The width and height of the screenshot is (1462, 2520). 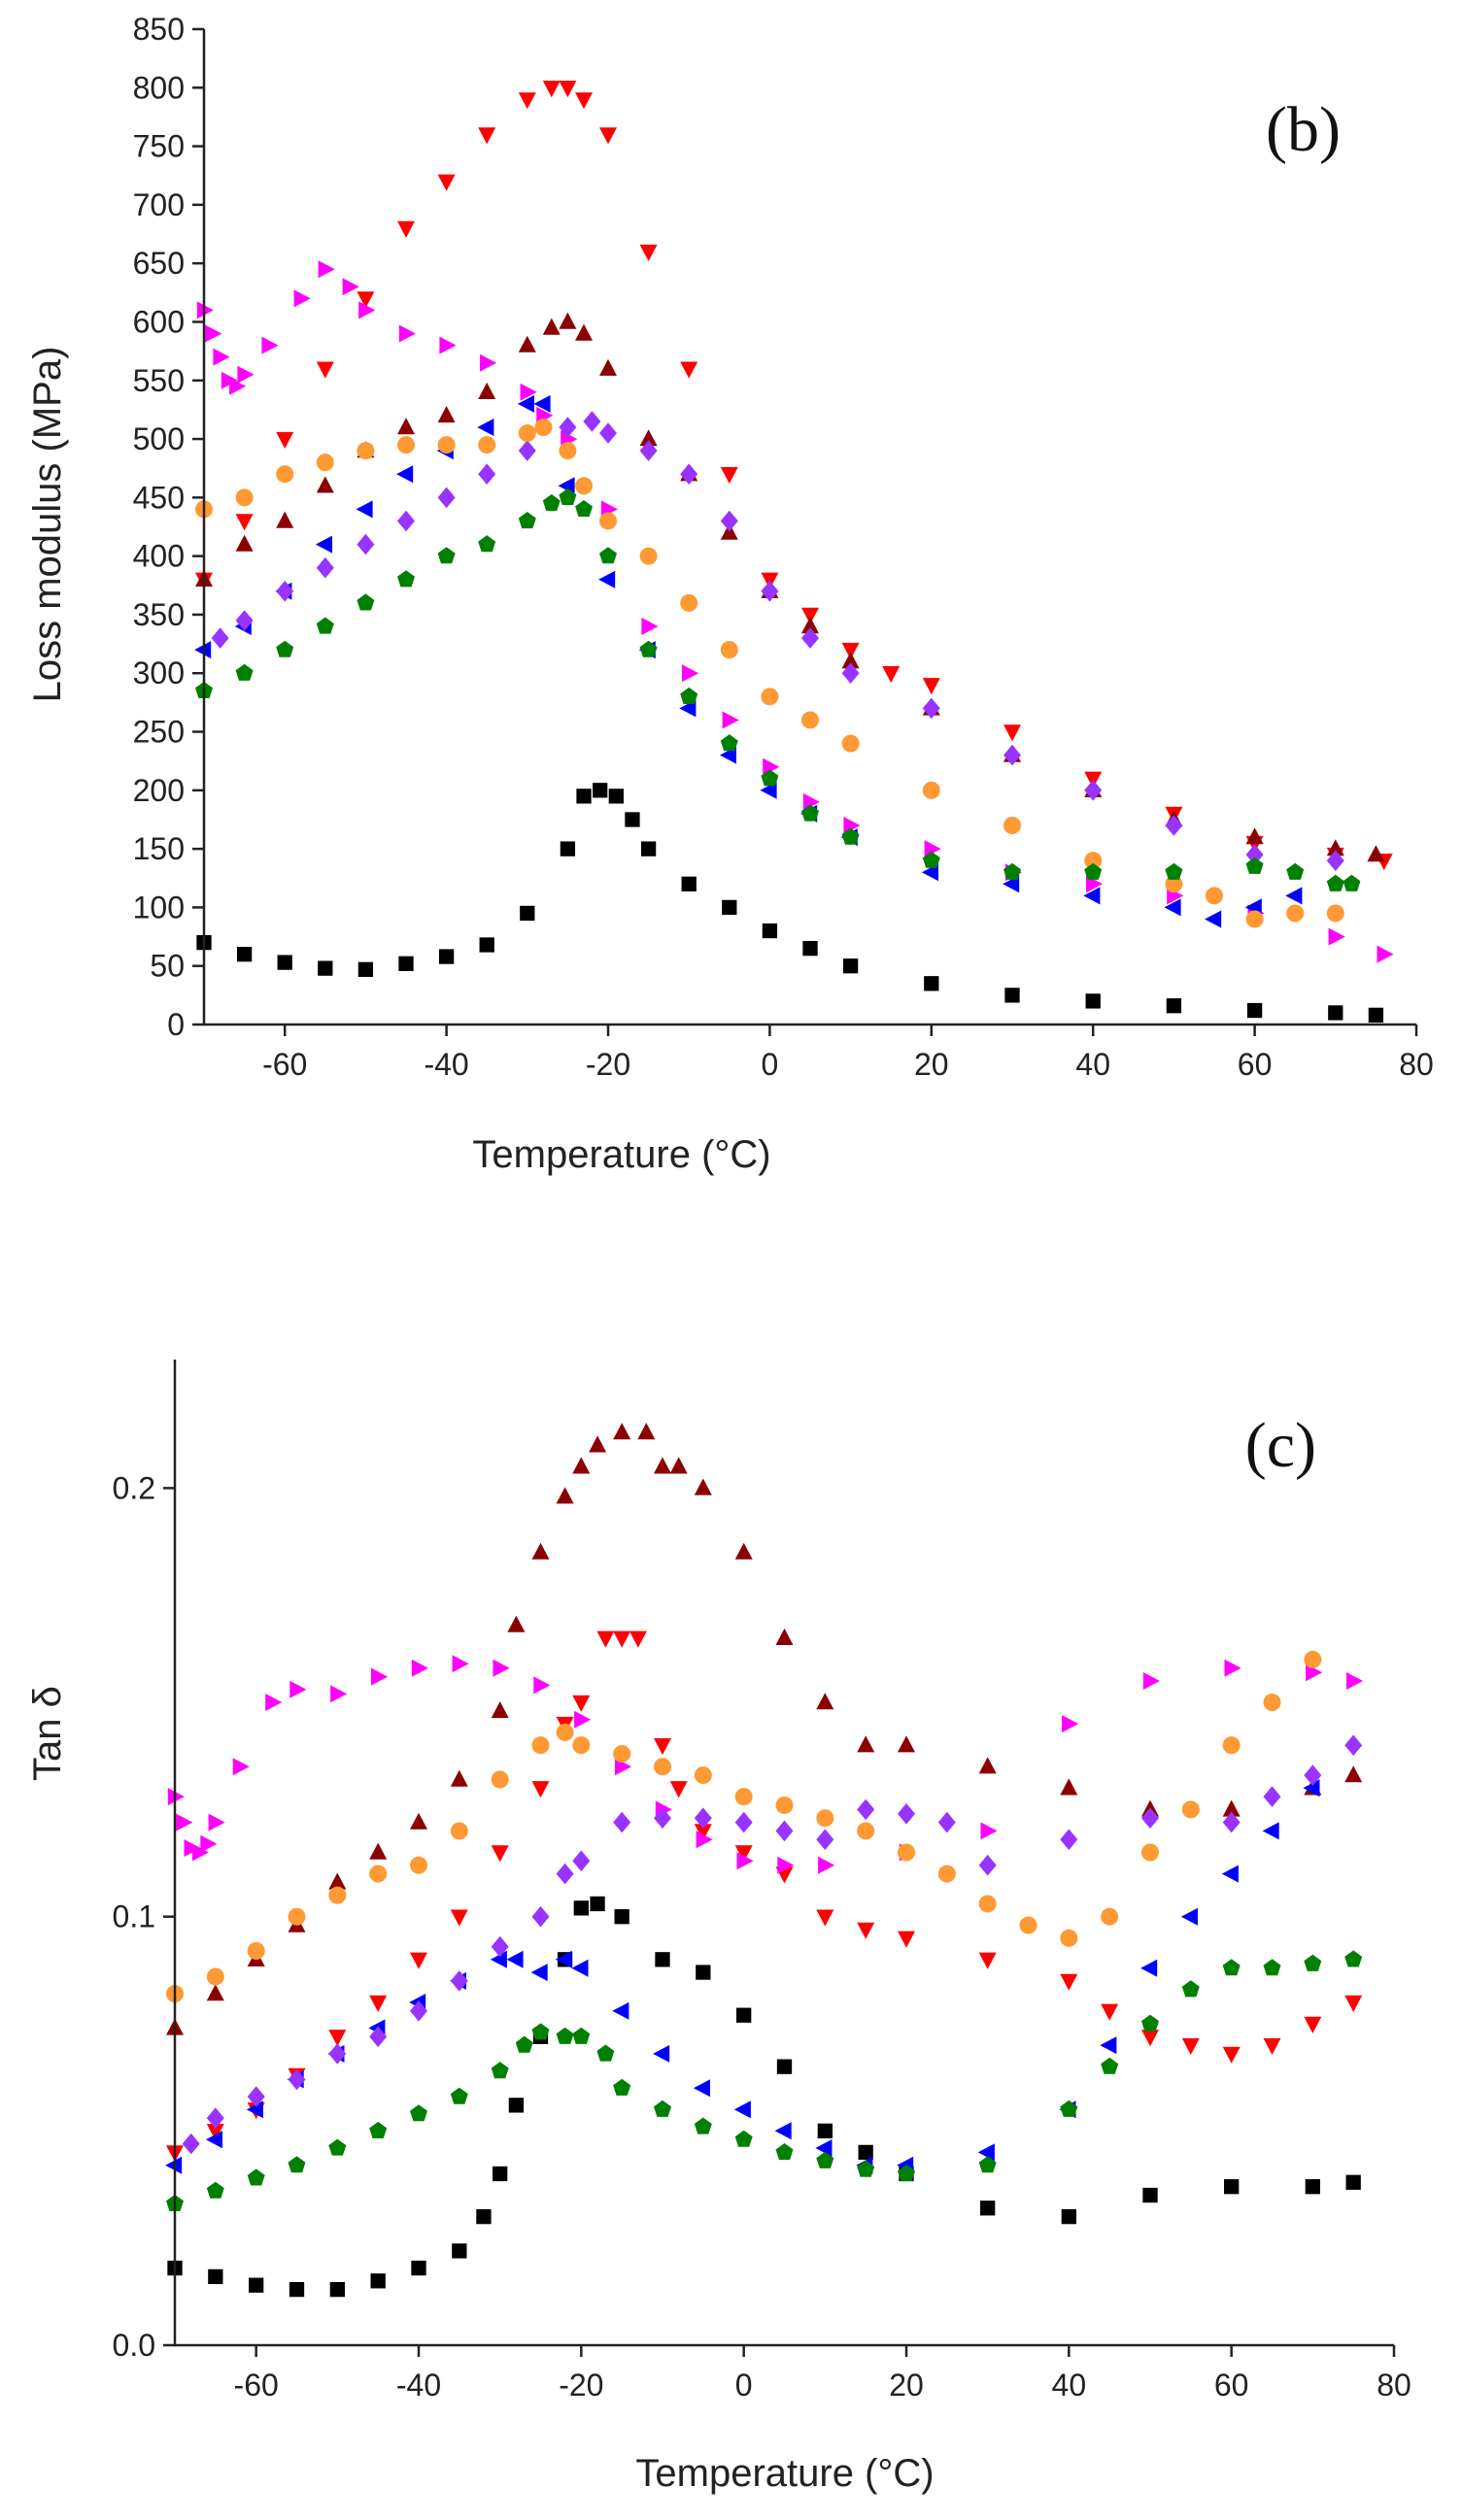 What do you see at coordinates (822, 2373) in the screenshot?
I see `panel-c-x-ticks: -60 -40 -20 0 20 40 60 80` at bounding box center [822, 2373].